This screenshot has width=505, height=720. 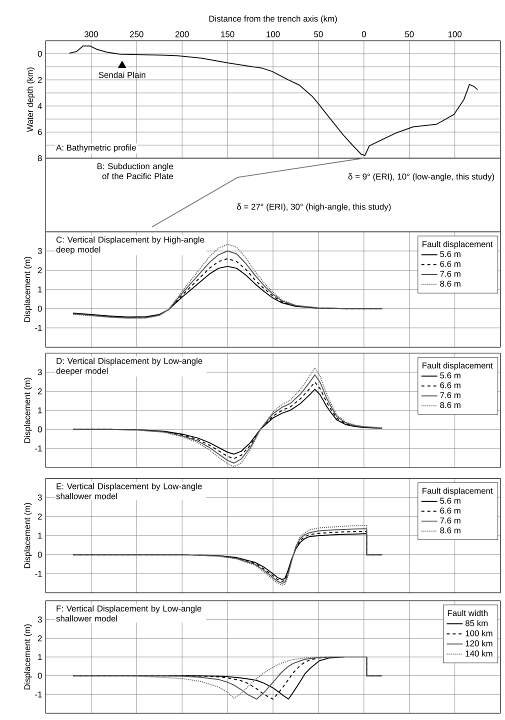 What do you see at coordinates (91, 34) in the screenshot?
I see `x-tick-label: 300` at bounding box center [91, 34].